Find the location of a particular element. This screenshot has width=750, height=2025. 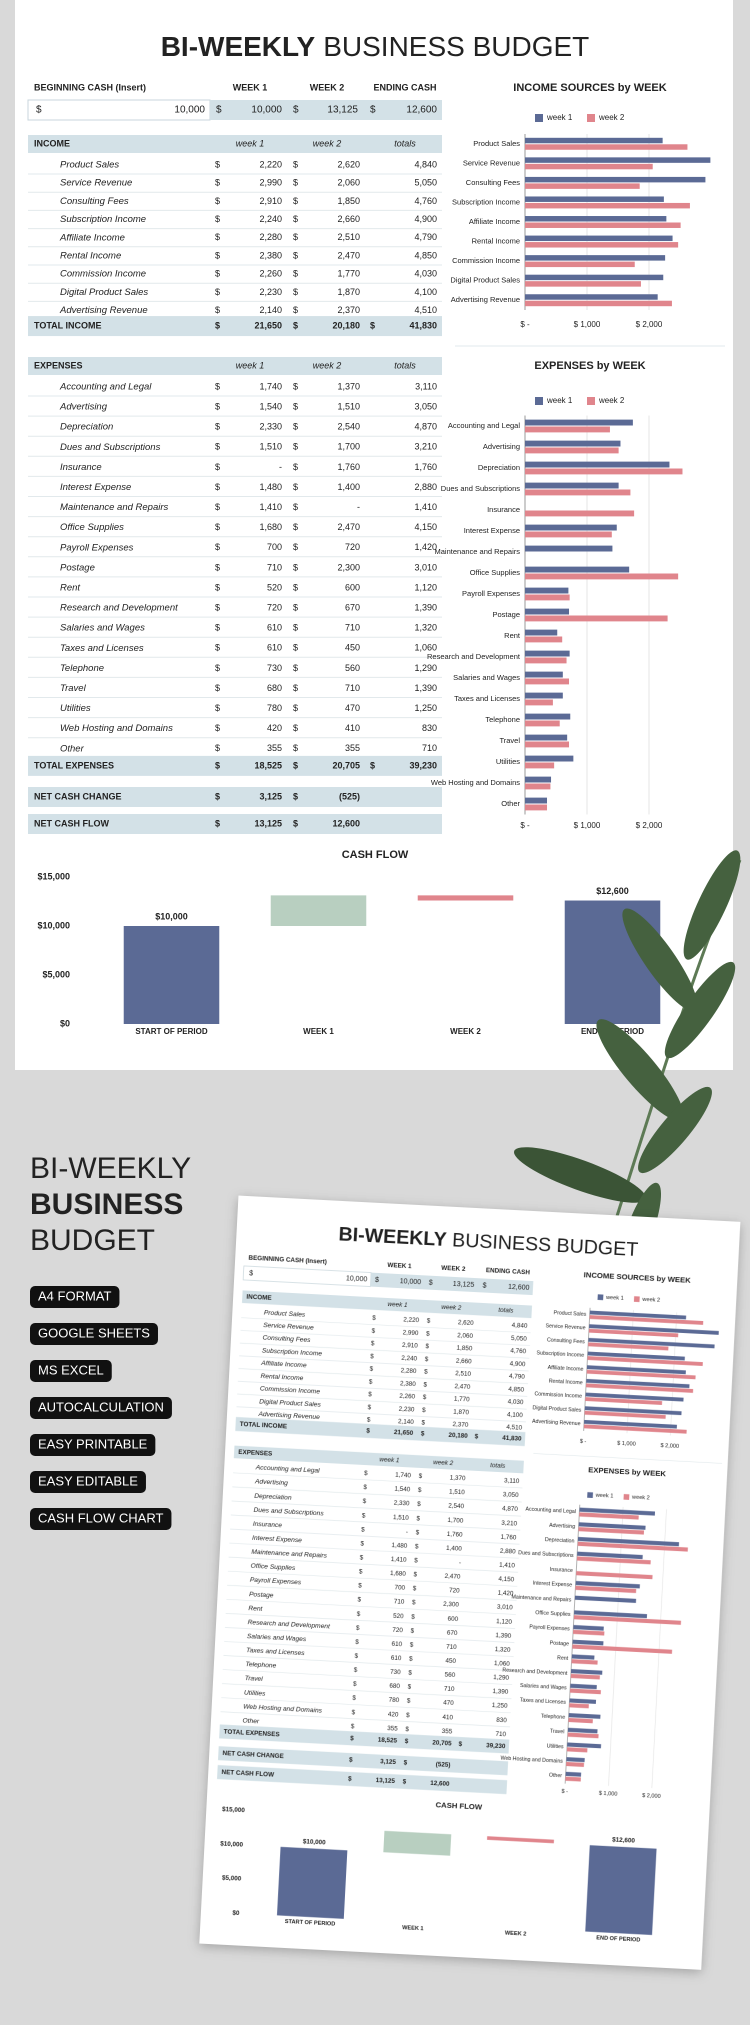

section-header is located at coordinates (235, 366).